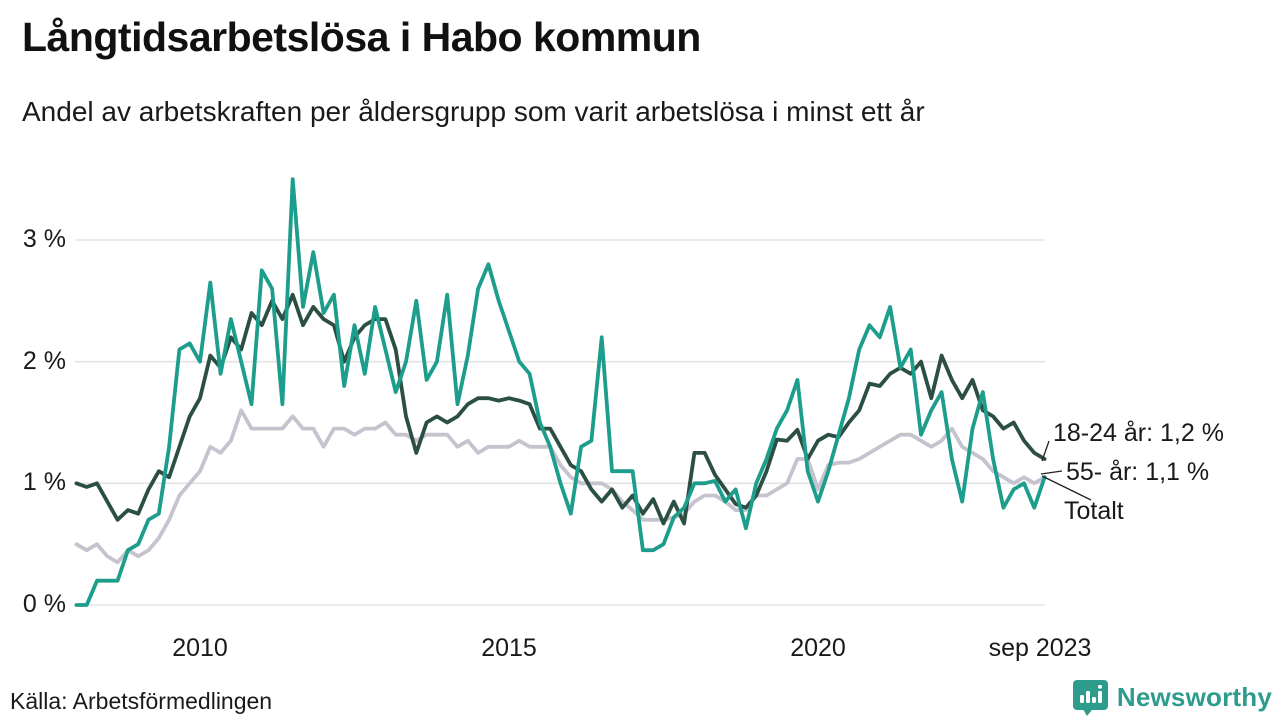 The image size is (1280, 720). I want to click on y-tick-0: 0 %, so click(44, 604).